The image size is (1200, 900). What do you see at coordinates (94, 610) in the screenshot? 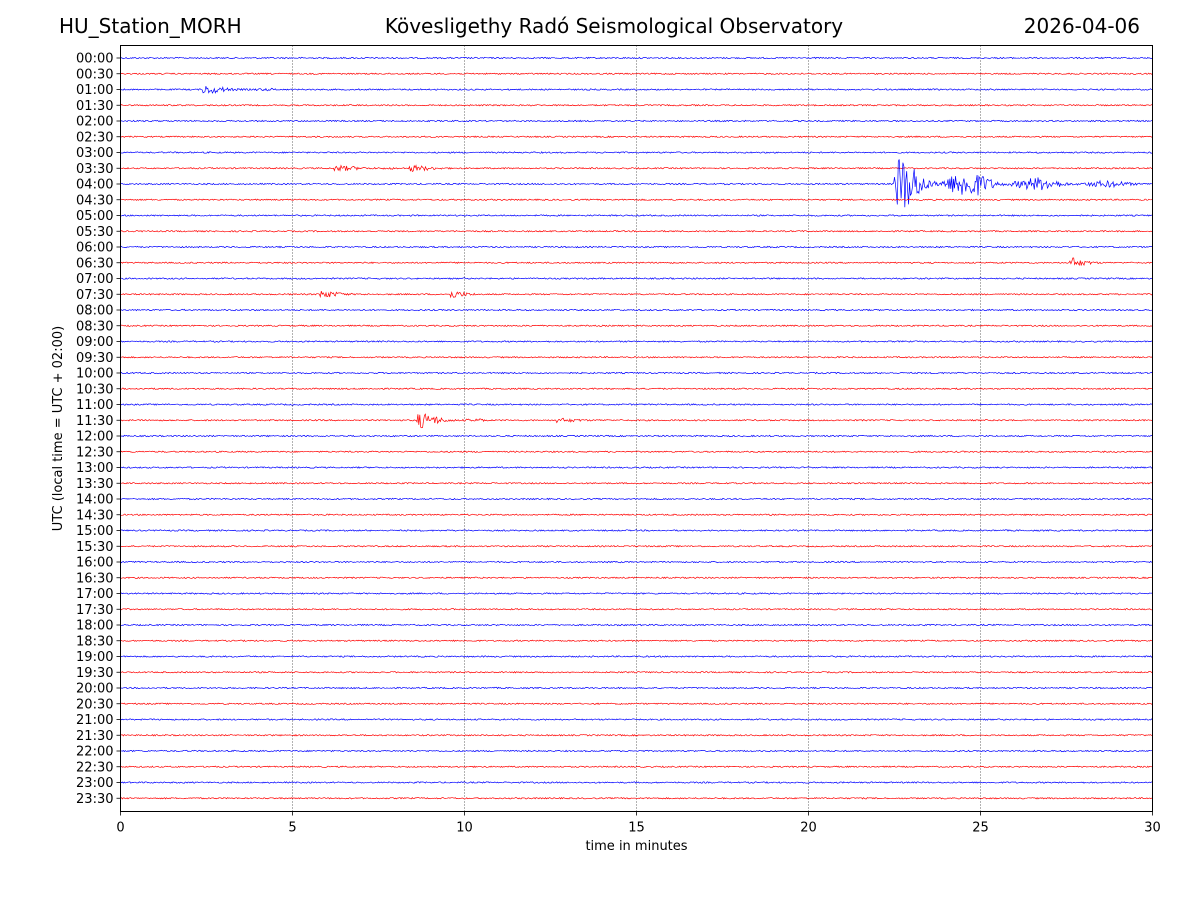
I see `y-tick-label: 17:30` at bounding box center [94, 610].